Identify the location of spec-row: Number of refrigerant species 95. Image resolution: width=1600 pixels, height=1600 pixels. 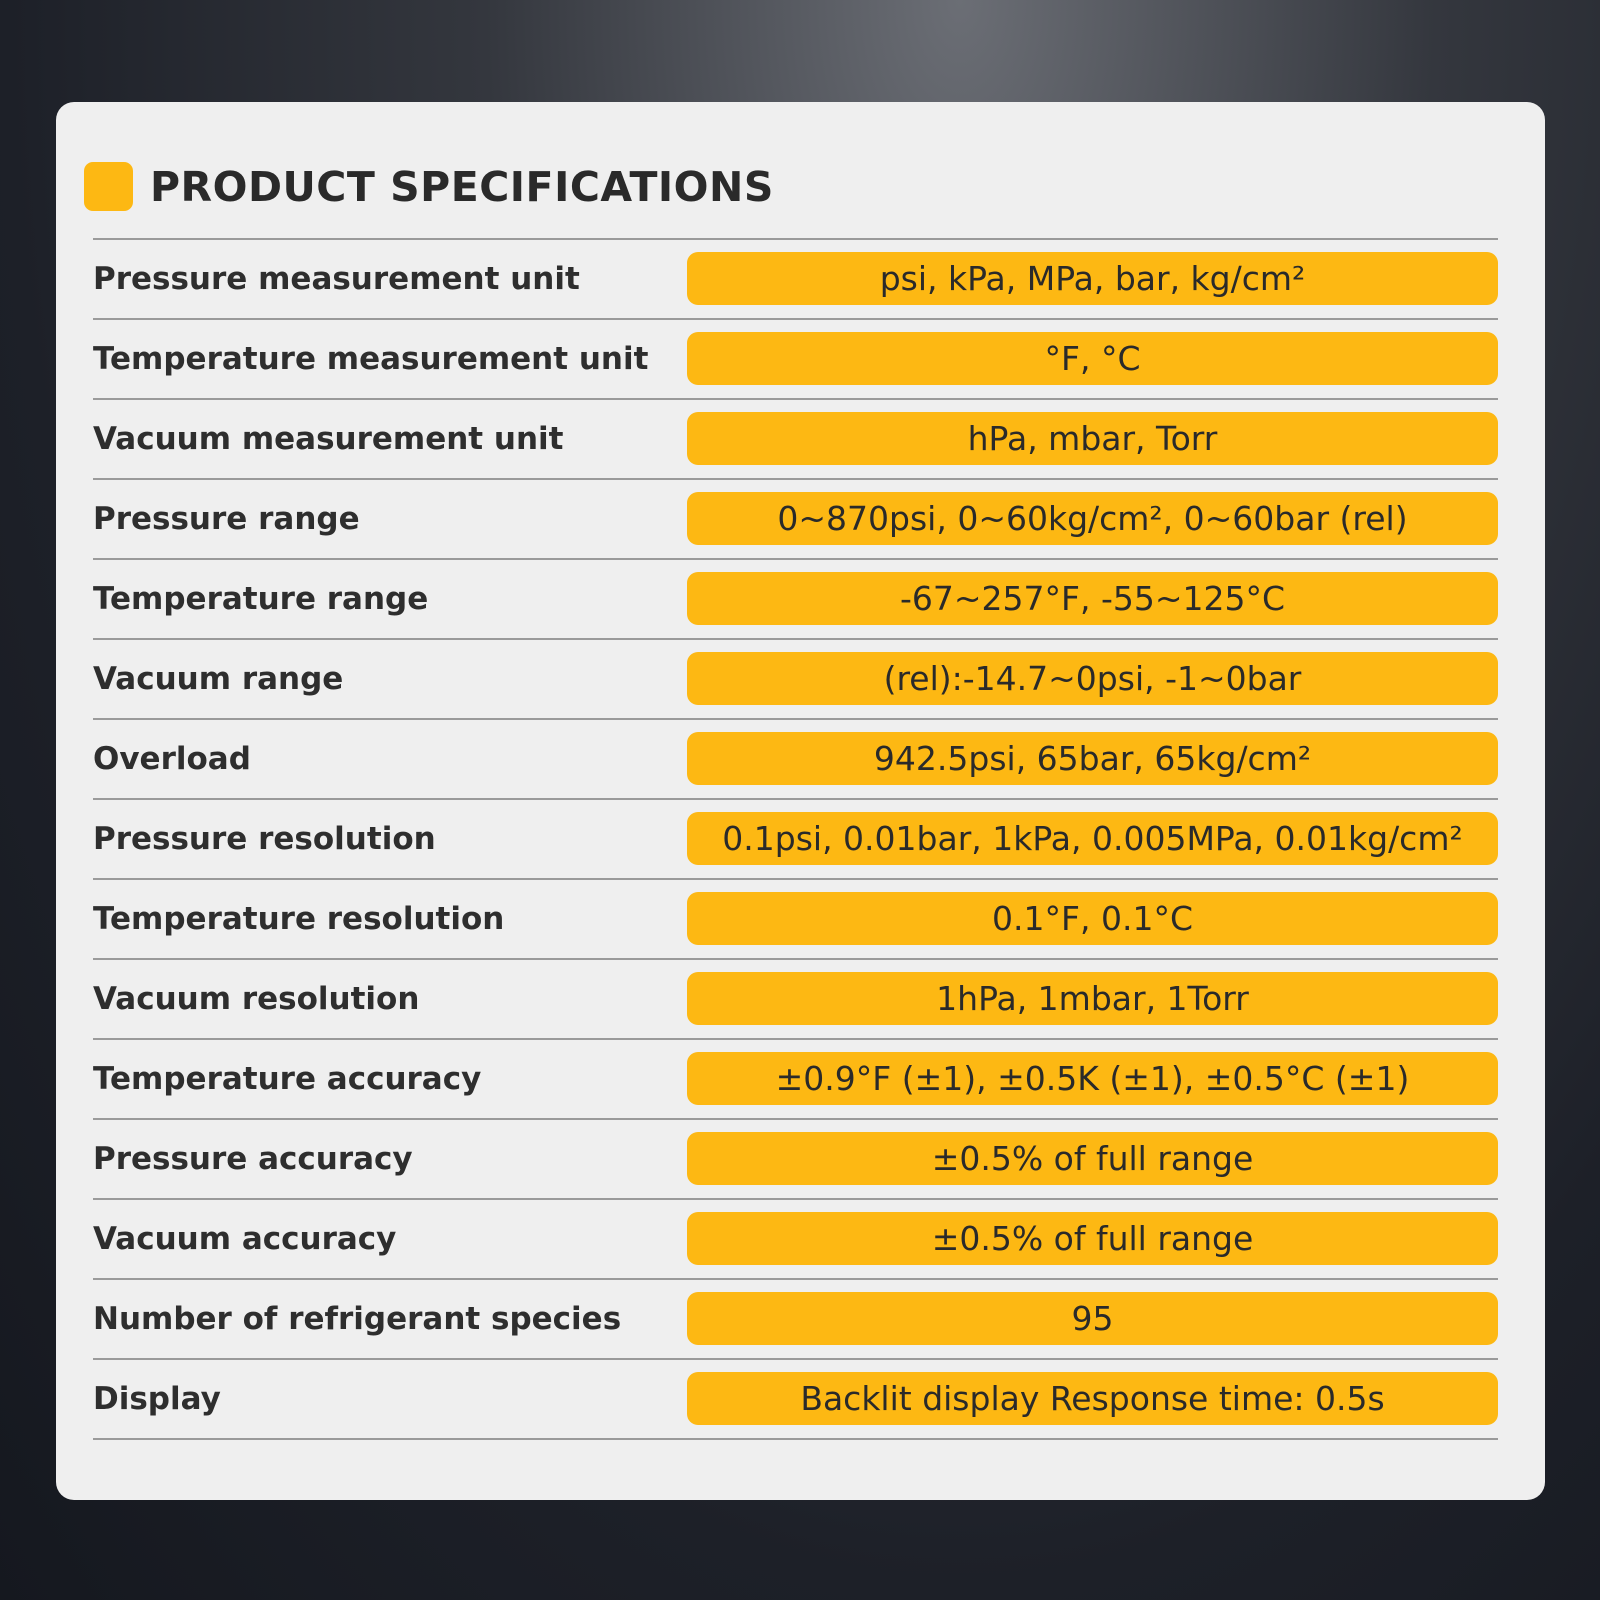
(795, 1320).